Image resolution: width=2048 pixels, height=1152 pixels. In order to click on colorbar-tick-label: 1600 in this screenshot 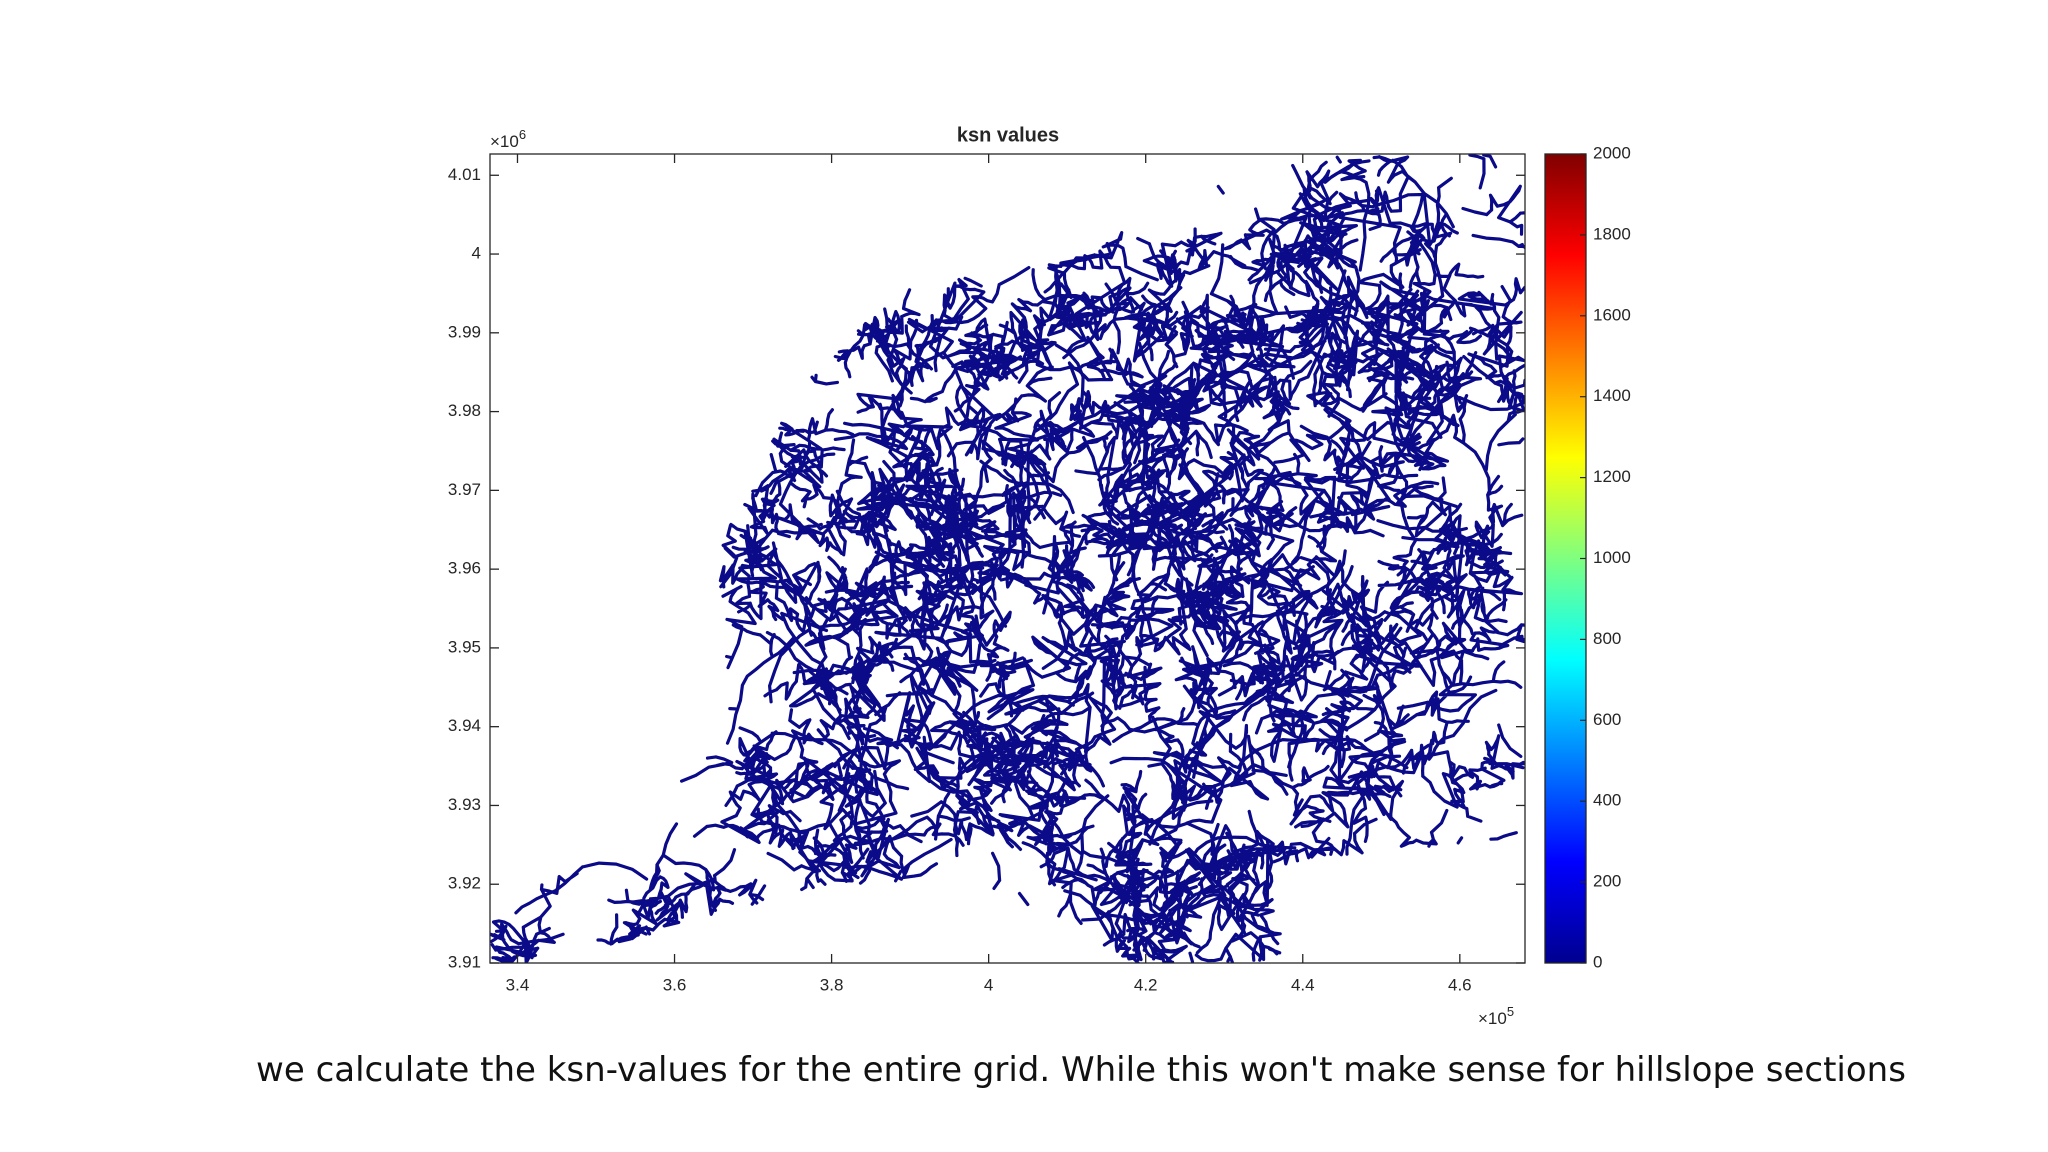, I will do `click(1612, 314)`.